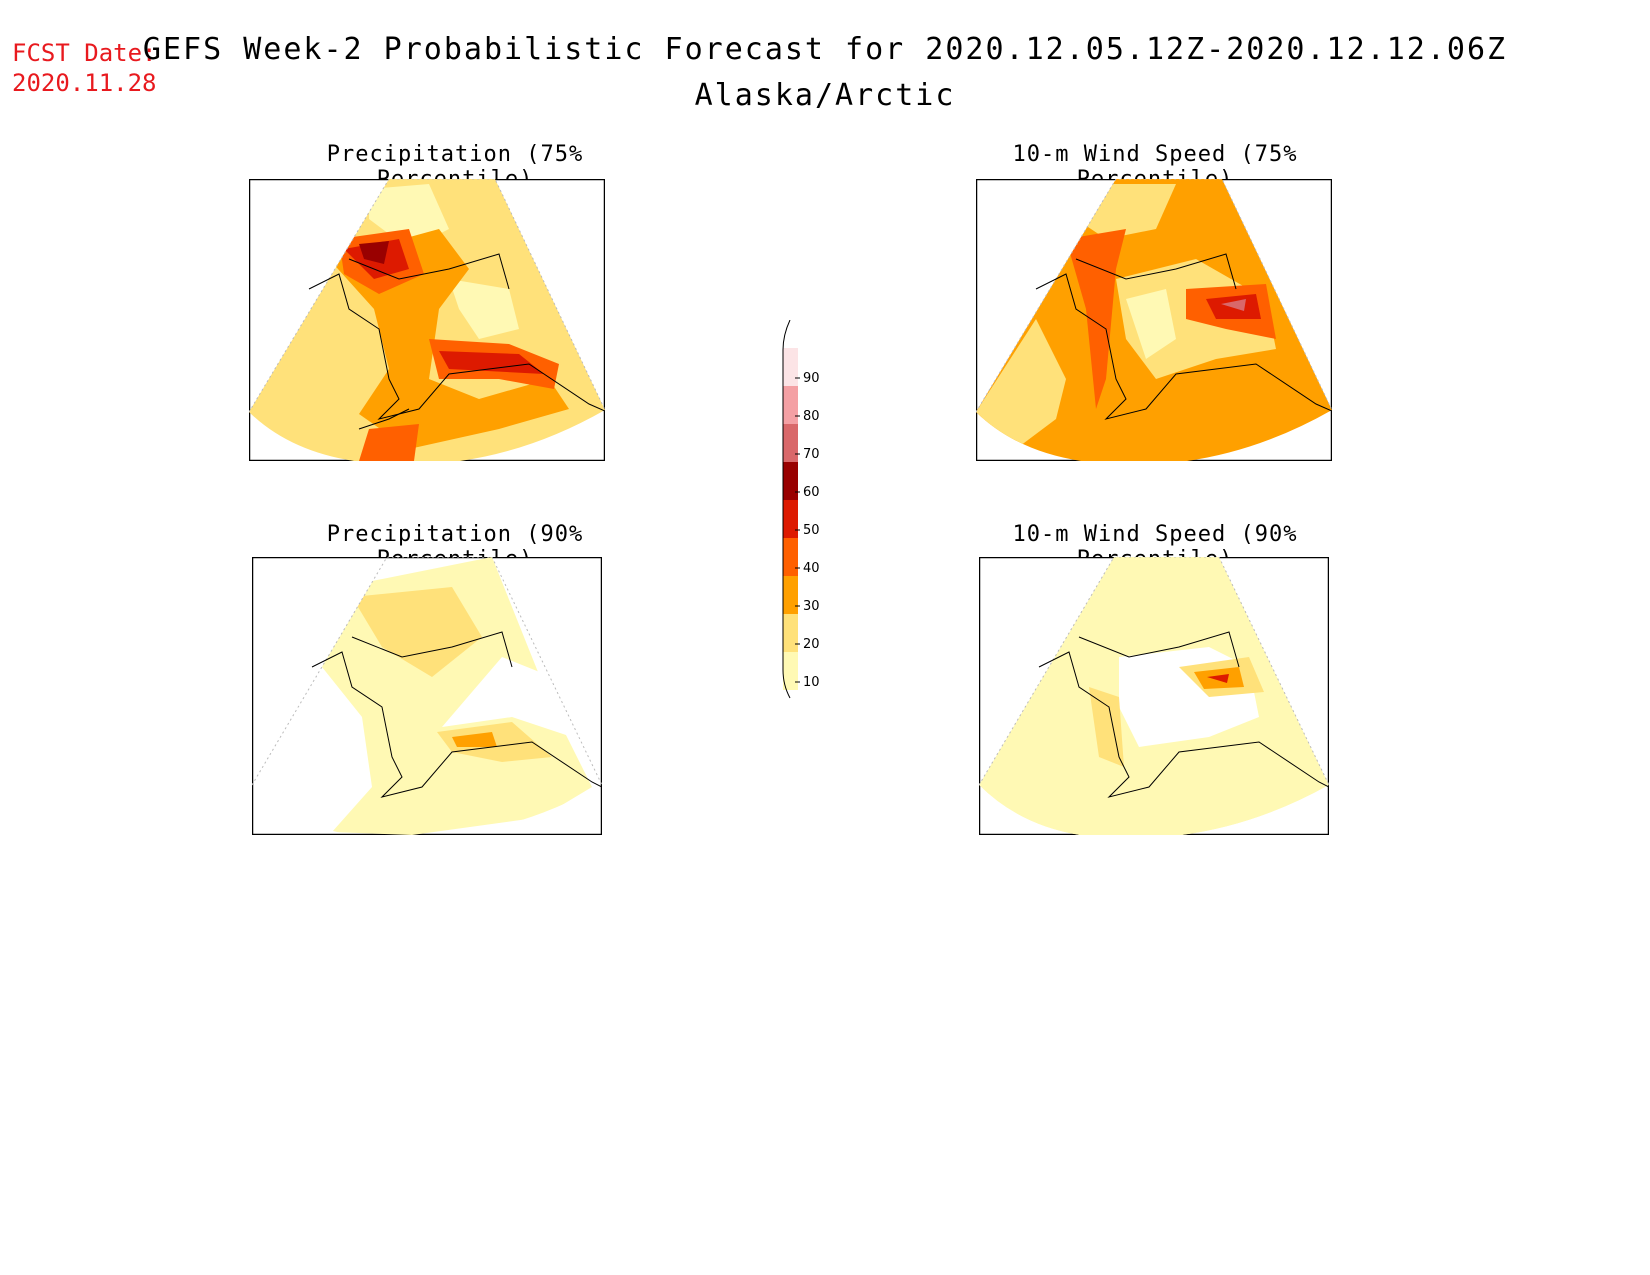 This screenshot has height=1275, width=1650. What do you see at coordinates (811, 416) in the screenshot?
I see `colorbar-label: 80` at bounding box center [811, 416].